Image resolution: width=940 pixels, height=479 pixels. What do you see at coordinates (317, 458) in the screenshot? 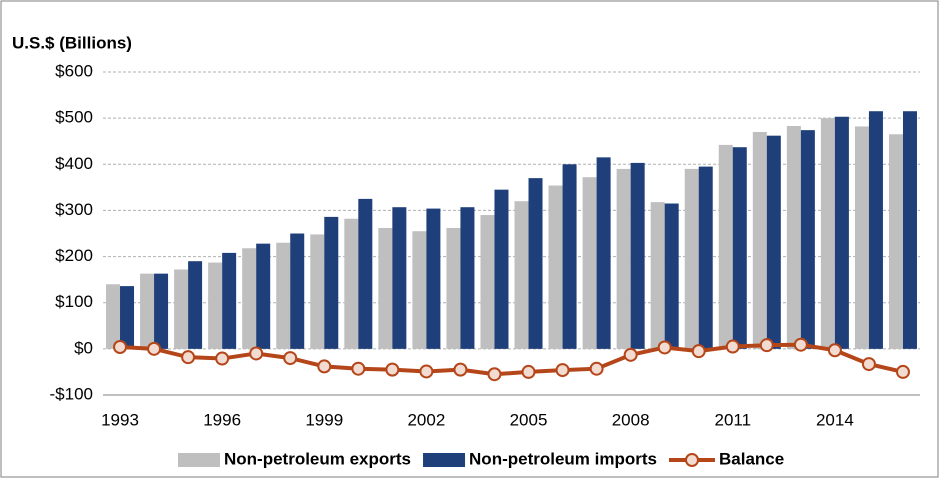
I see `legend-label: Non-petroleum exports` at bounding box center [317, 458].